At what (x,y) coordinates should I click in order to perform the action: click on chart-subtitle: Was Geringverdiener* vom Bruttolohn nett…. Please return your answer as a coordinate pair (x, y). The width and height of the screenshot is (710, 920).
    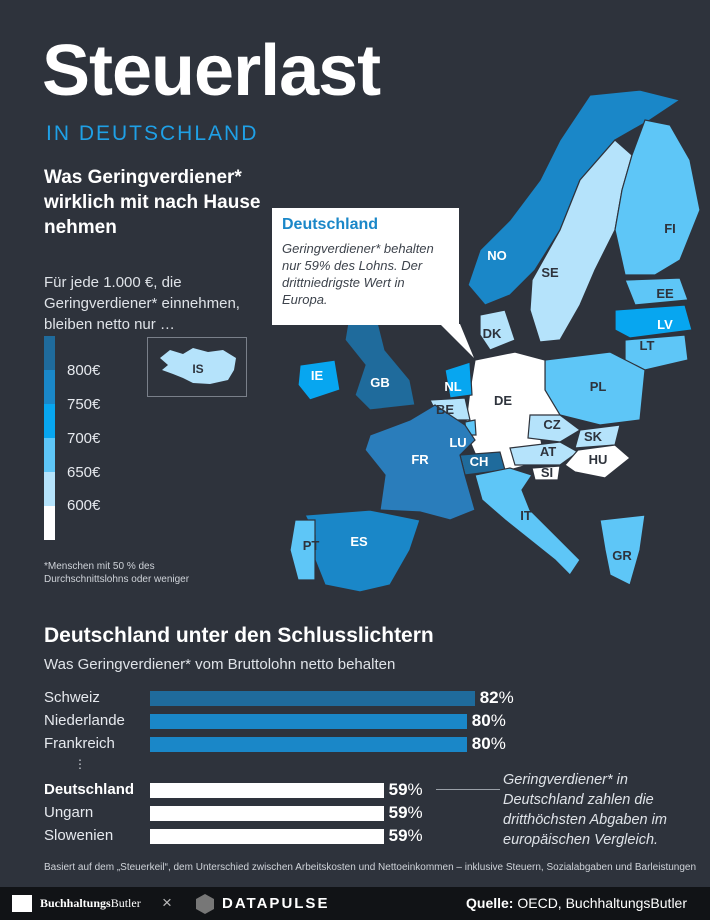
    Looking at the image, I should click on (220, 664).